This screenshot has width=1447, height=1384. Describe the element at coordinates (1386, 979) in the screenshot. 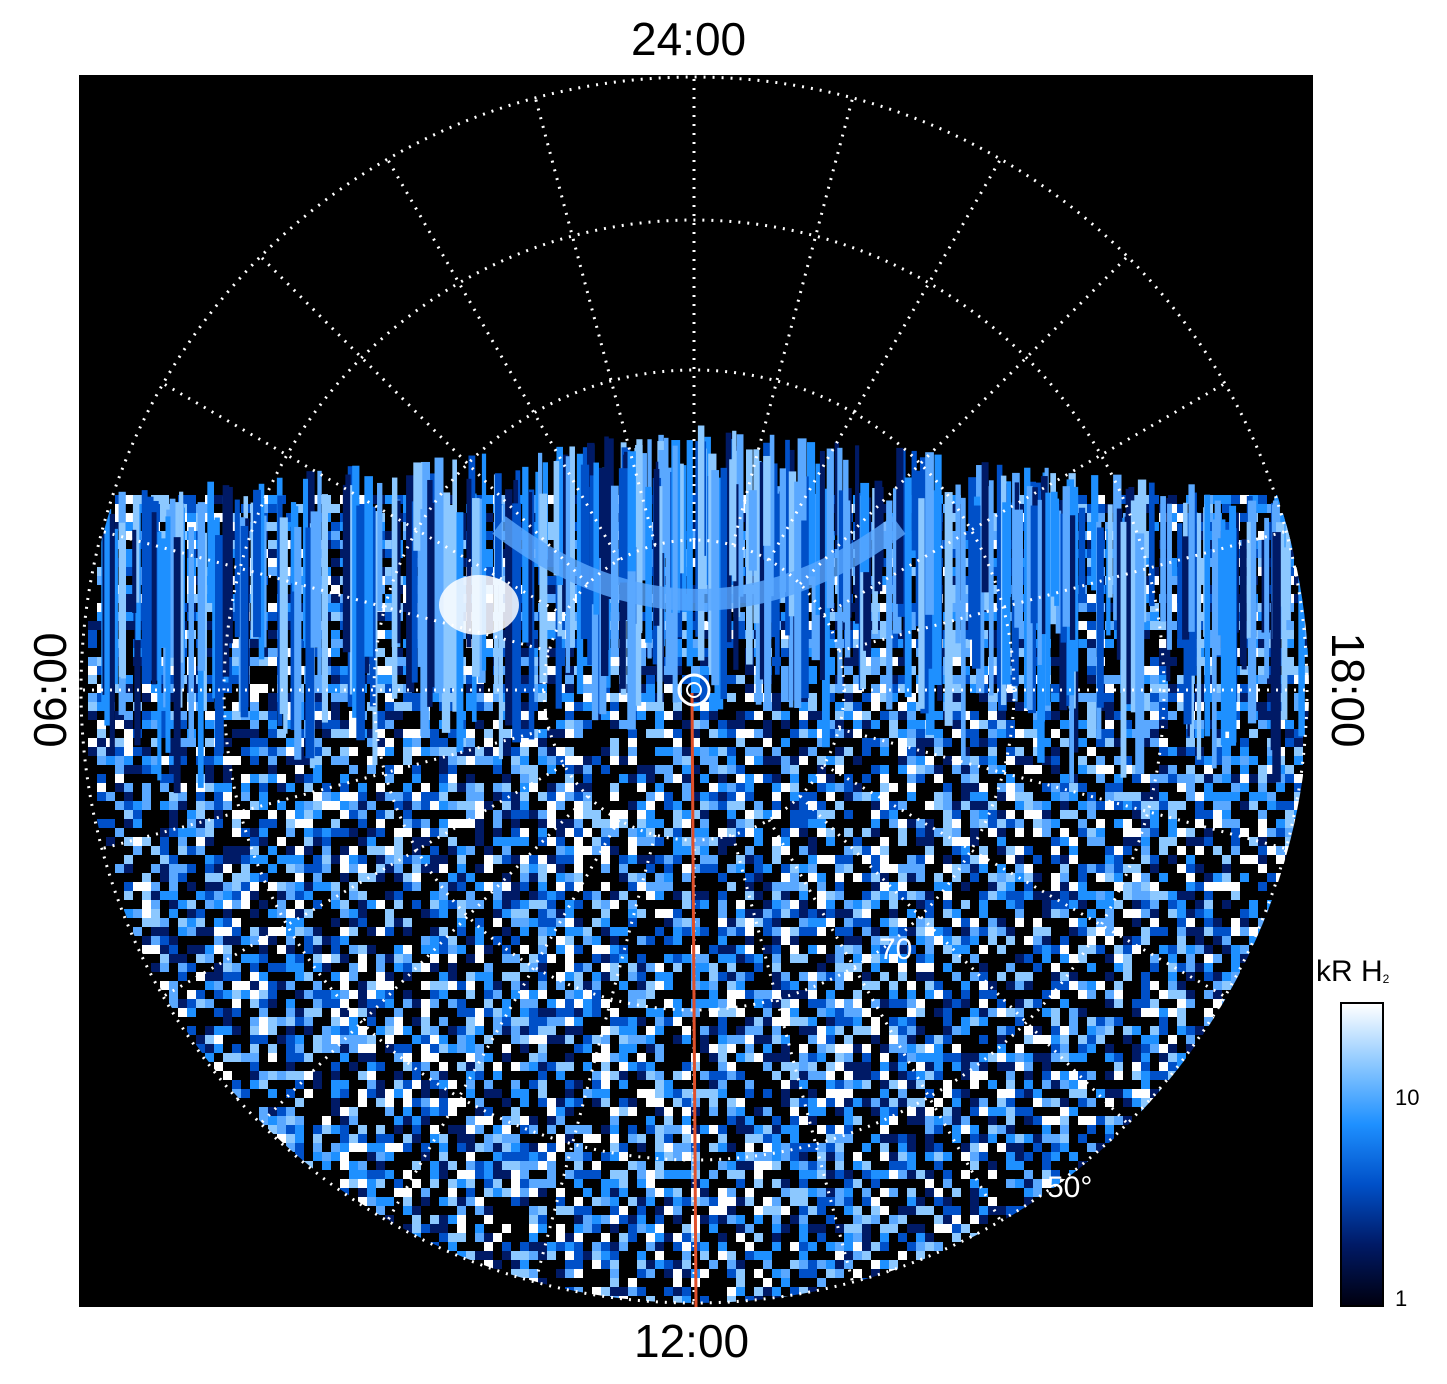

I see `colorbar-unit-subscript: 2` at that location.